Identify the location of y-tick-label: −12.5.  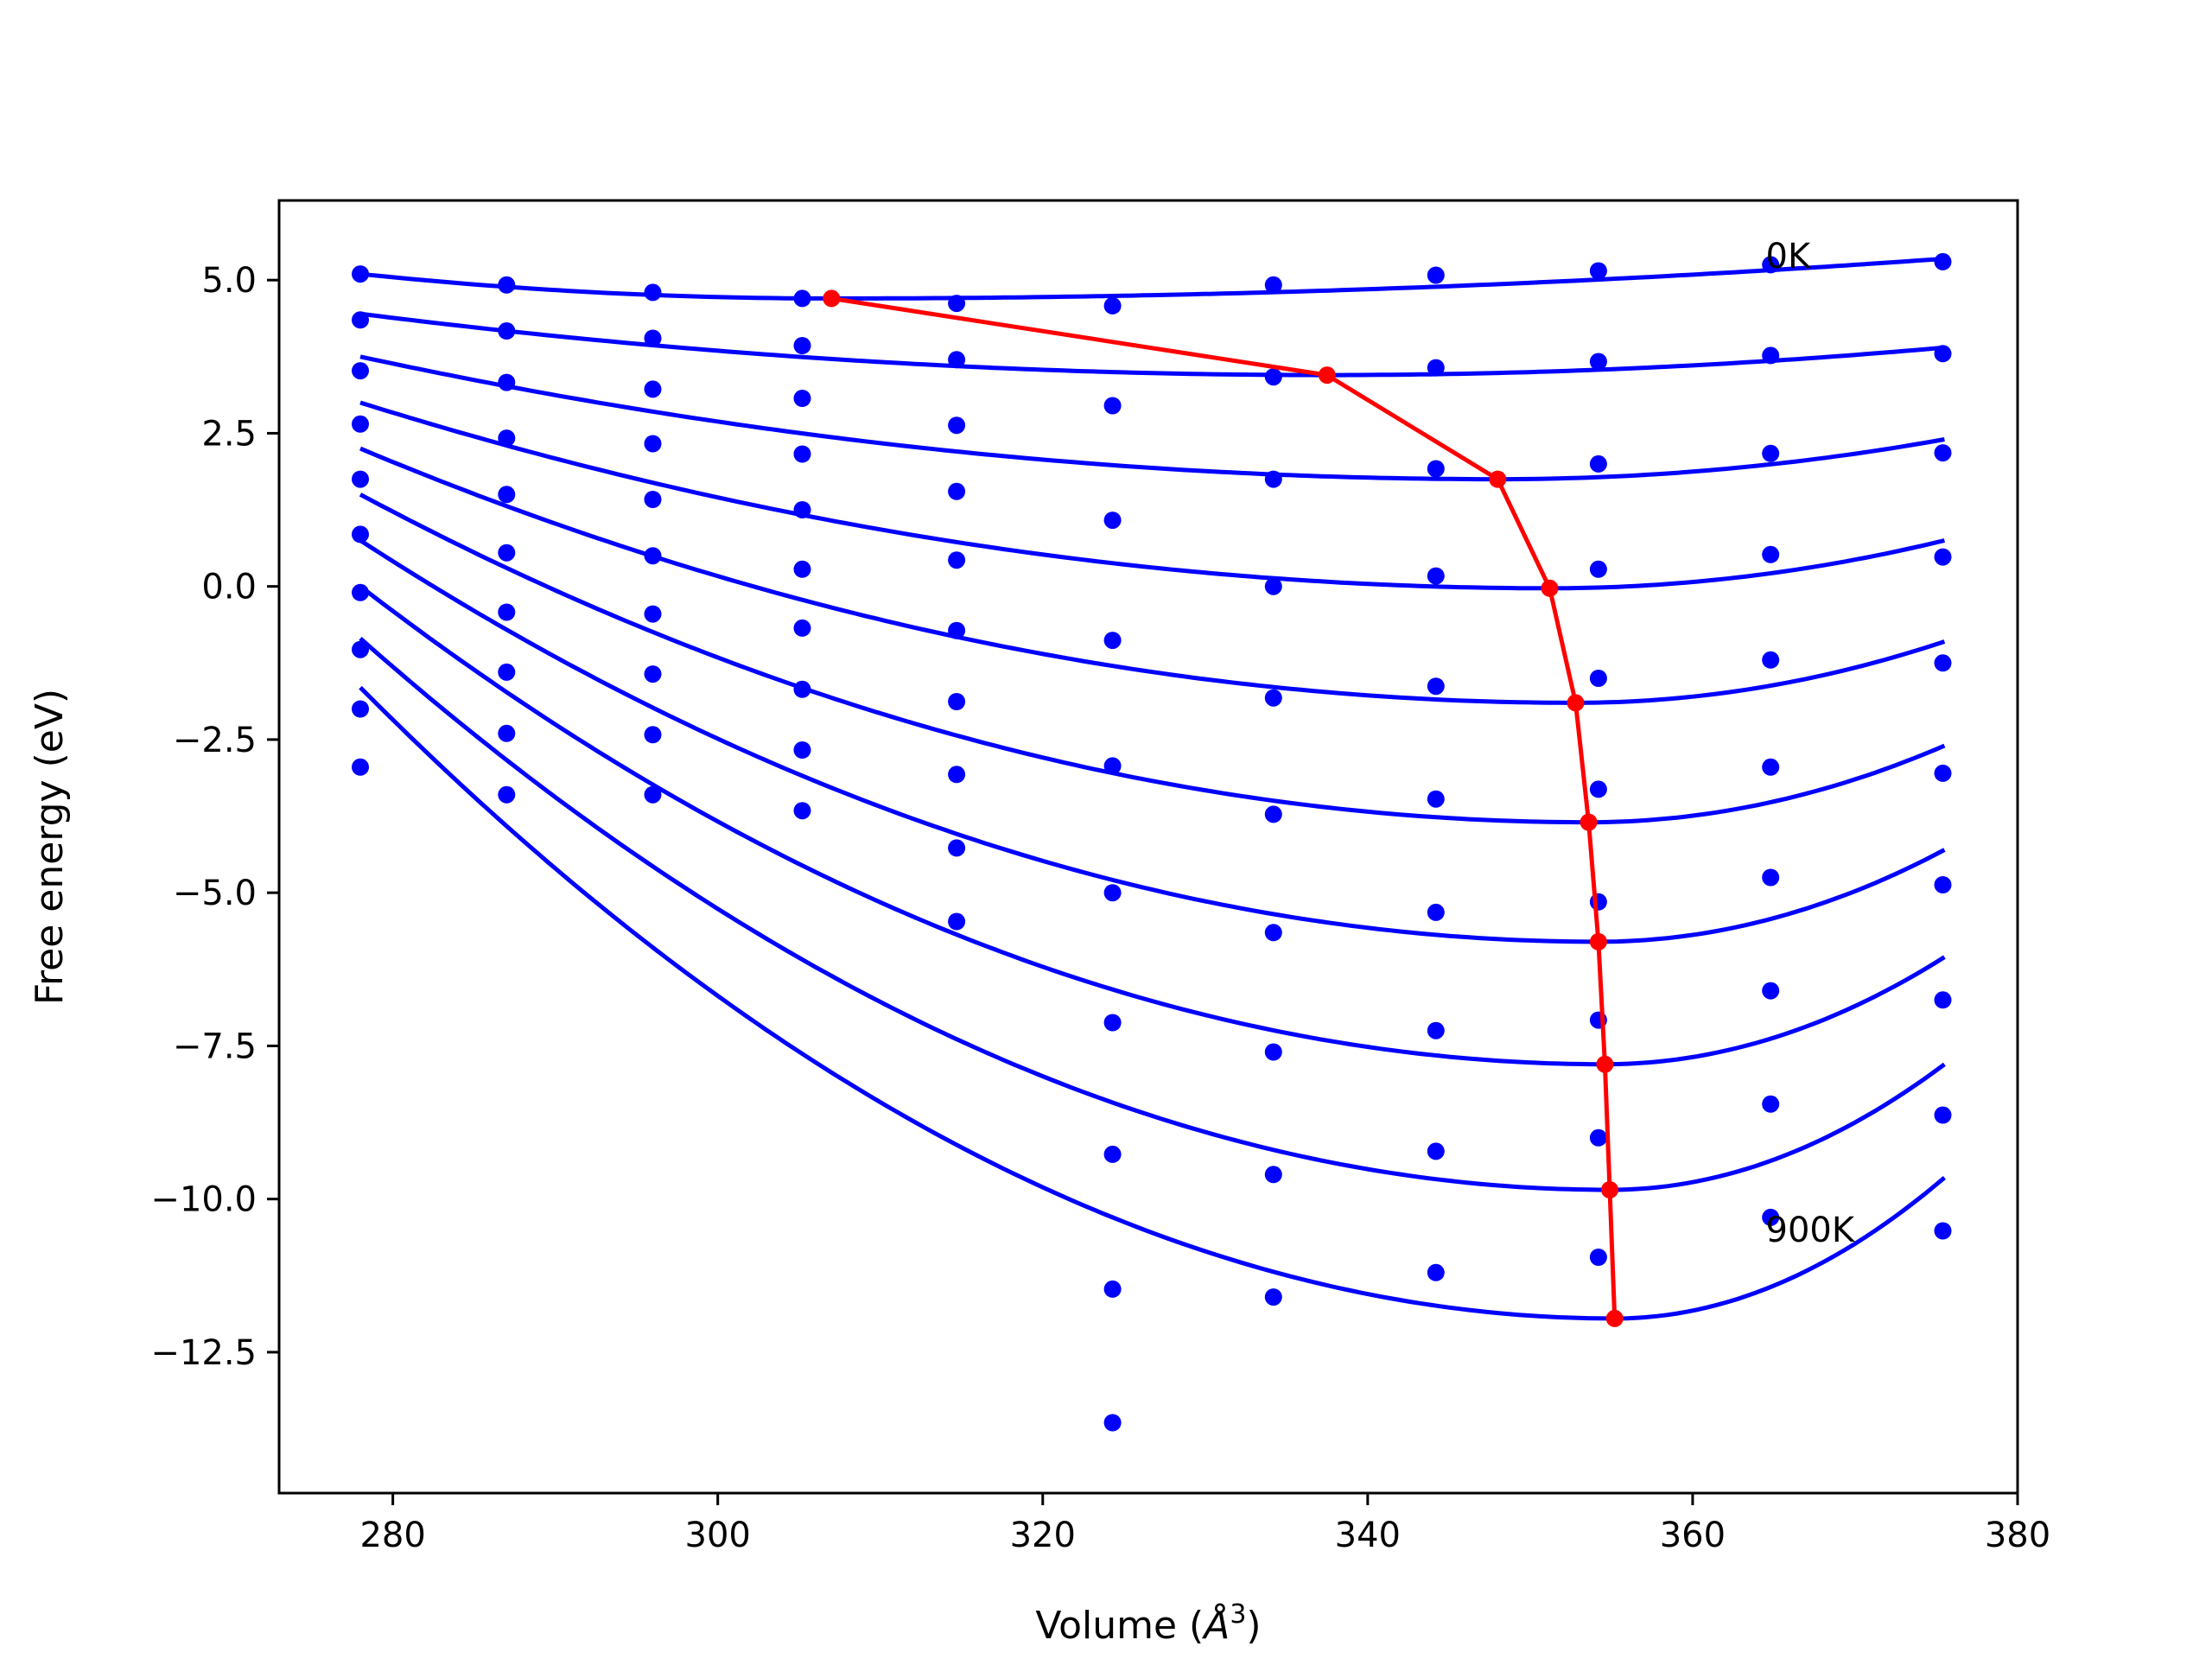
(203, 1353).